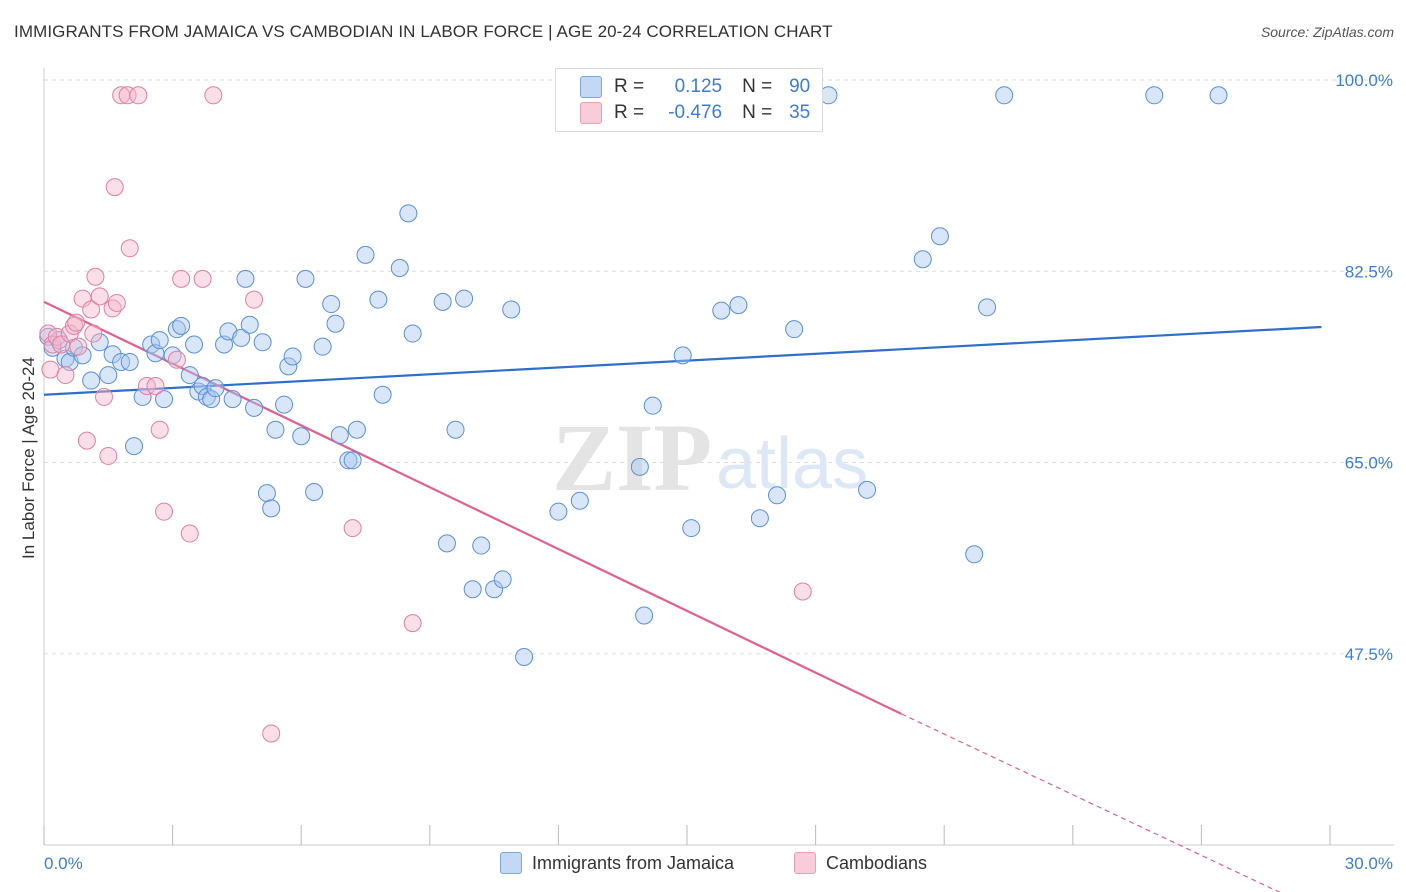 This screenshot has height=892, width=1406. What do you see at coordinates (1369, 654) in the screenshot?
I see `y-tick-label: 47.5%` at bounding box center [1369, 654].